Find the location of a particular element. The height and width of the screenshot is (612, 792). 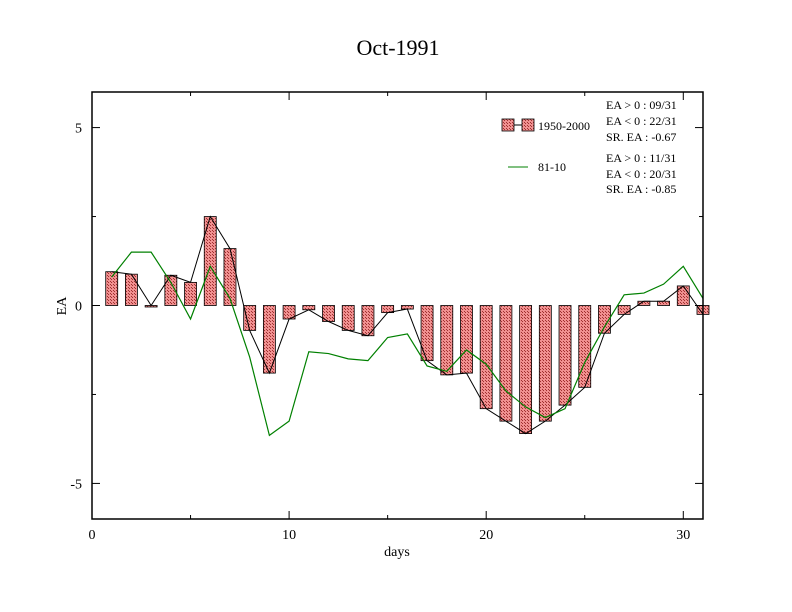

x-tick-label-0: 0 is located at coordinates (92, 535).